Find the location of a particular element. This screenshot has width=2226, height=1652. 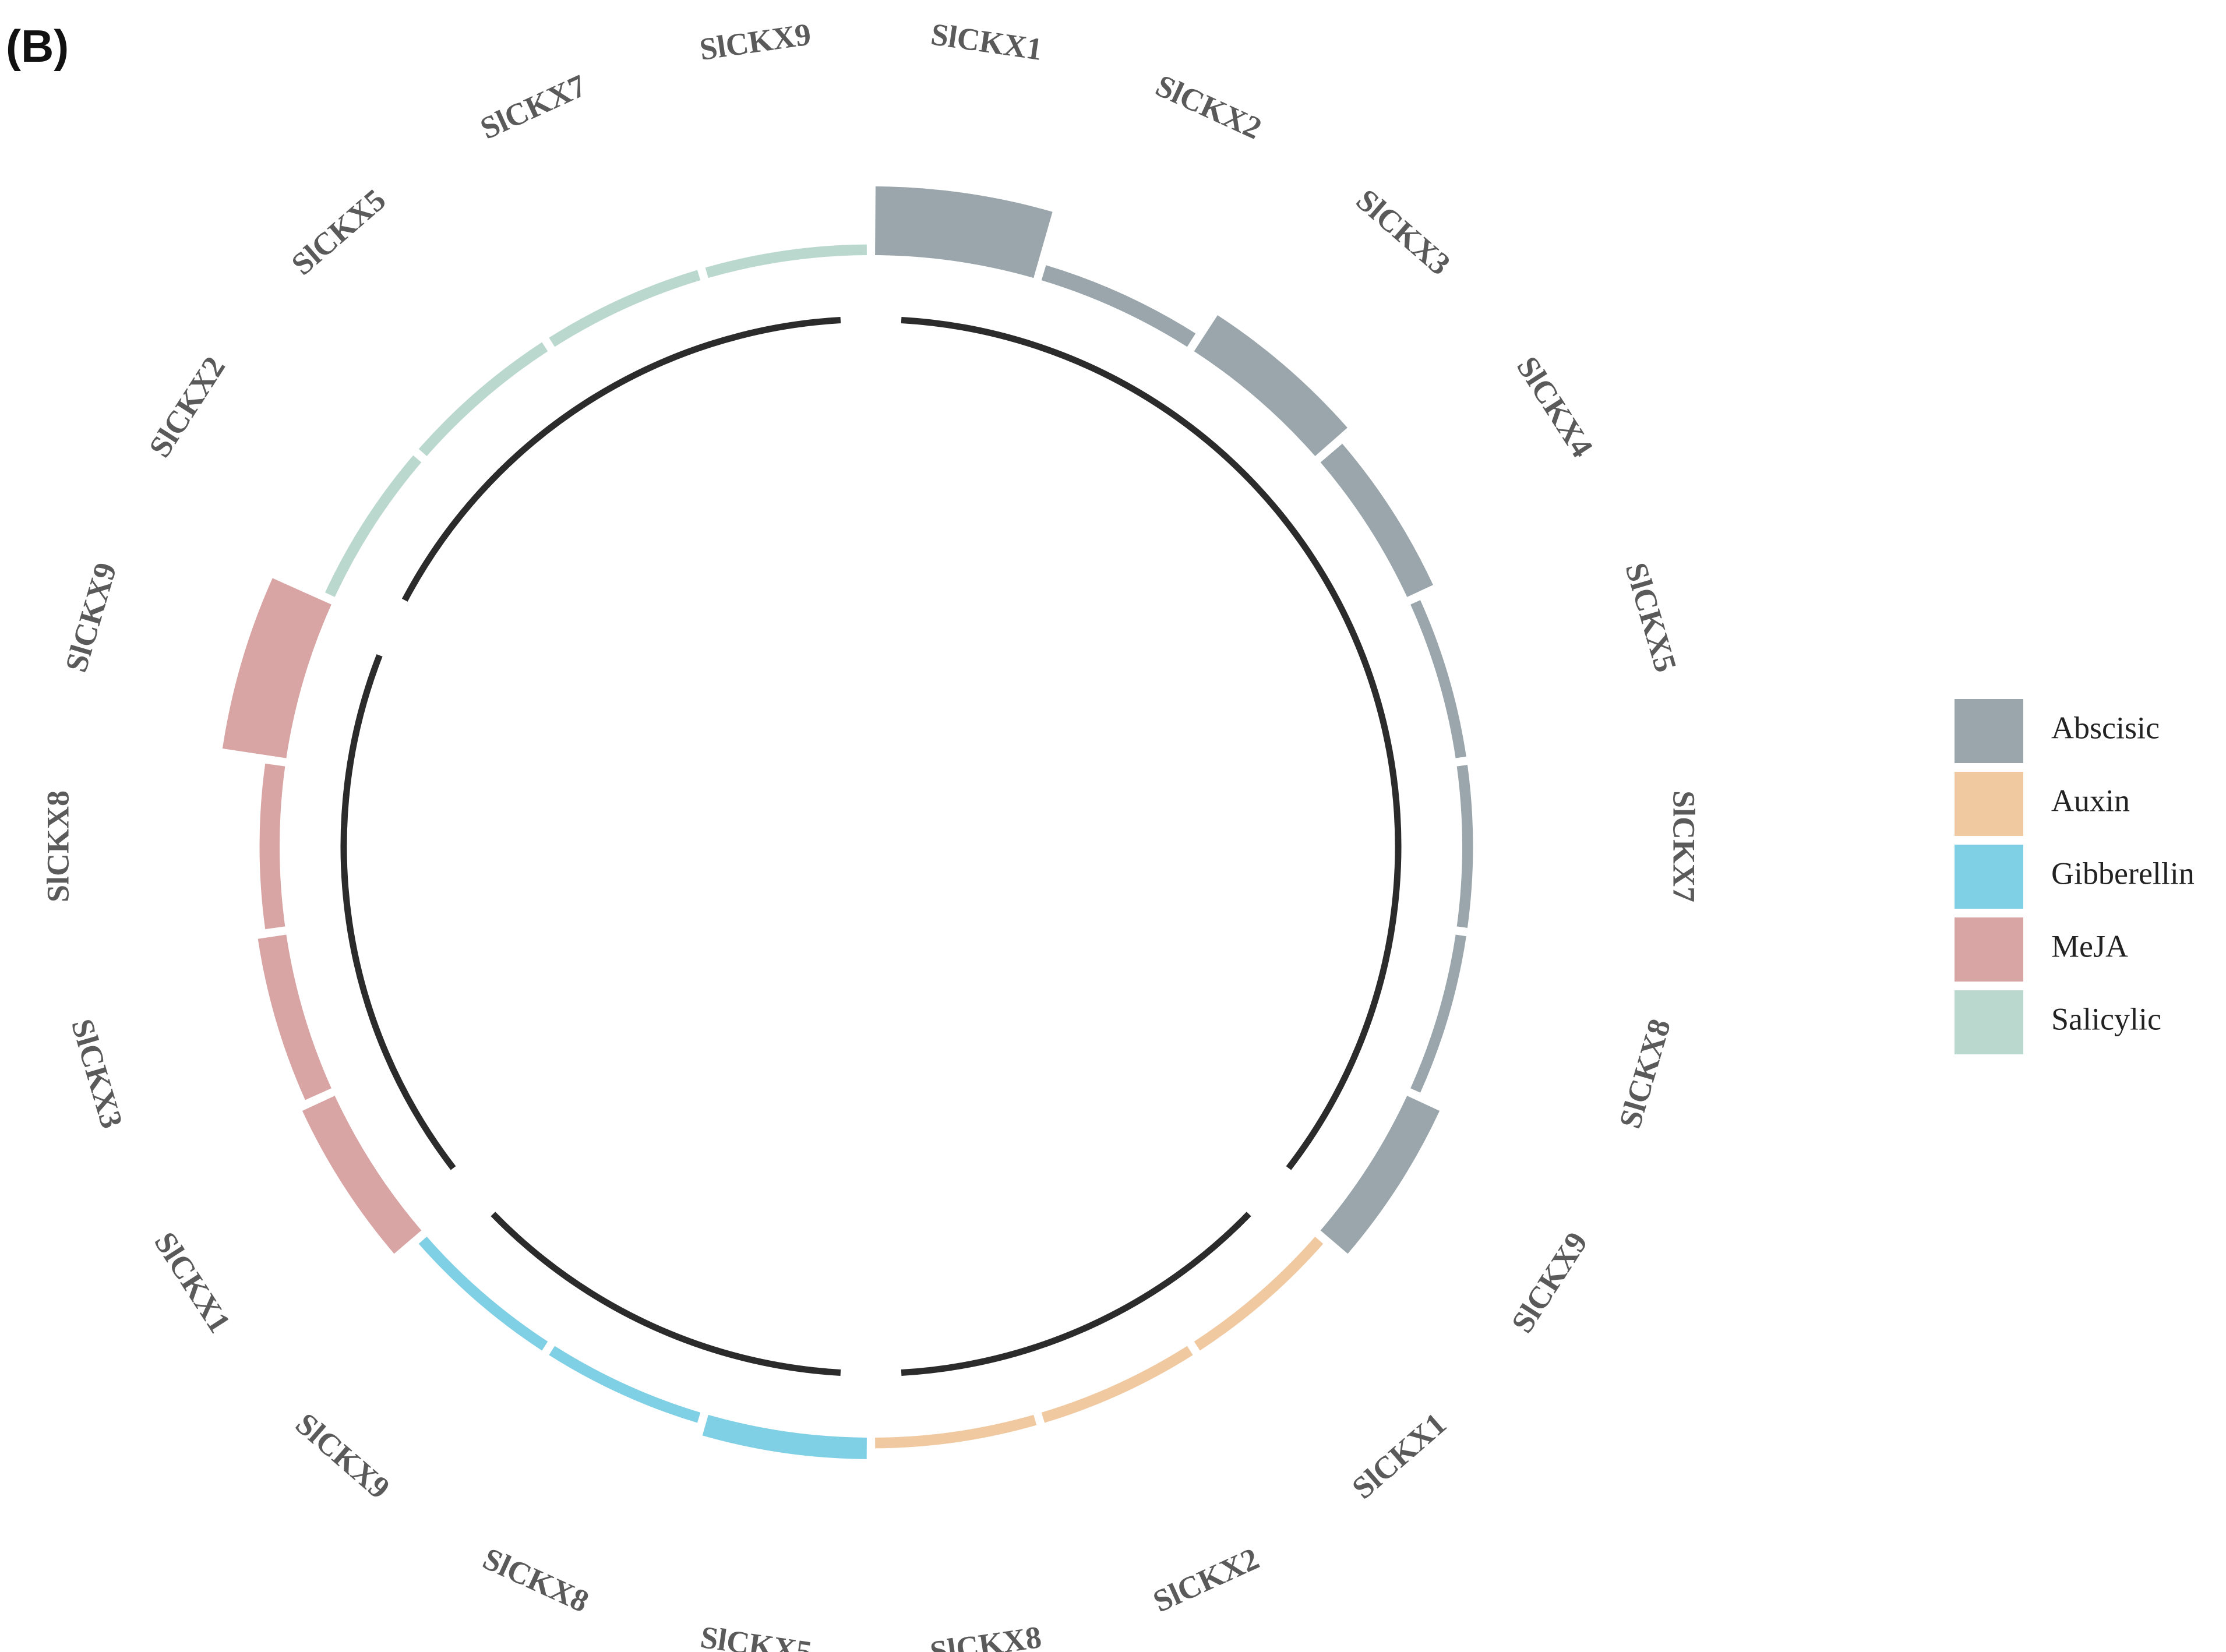

label-auxin-slckx1: SlCKX1 is located at coordinates (1398, 1456).